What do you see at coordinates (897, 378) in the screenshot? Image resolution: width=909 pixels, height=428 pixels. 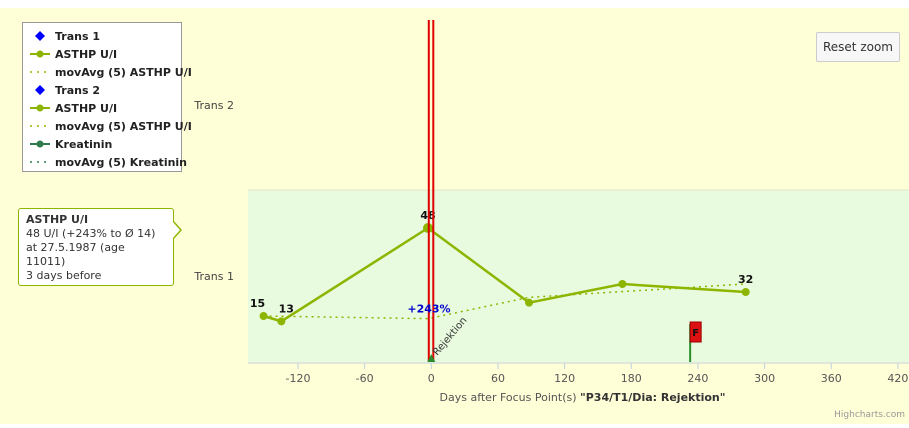 I see `x-tick-label: 420` at bounding box center [897, 378].